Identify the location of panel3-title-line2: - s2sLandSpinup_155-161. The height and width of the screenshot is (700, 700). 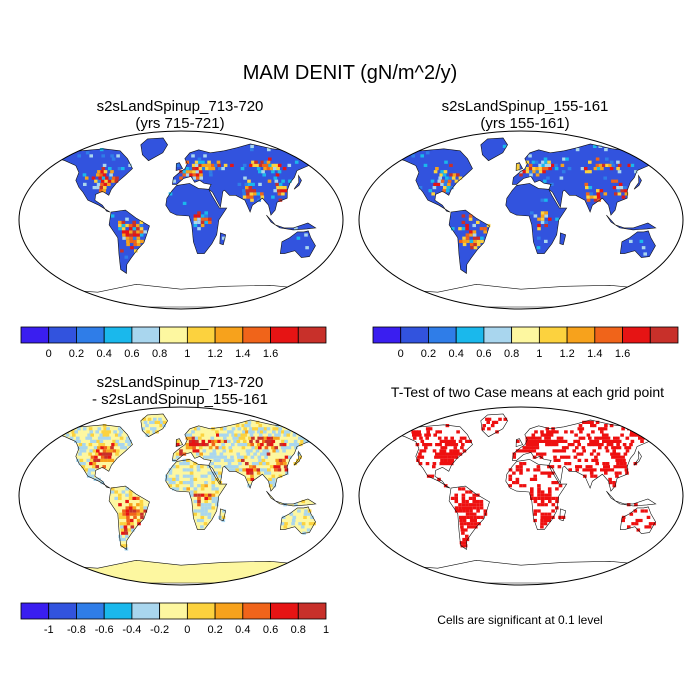
(180, 399).